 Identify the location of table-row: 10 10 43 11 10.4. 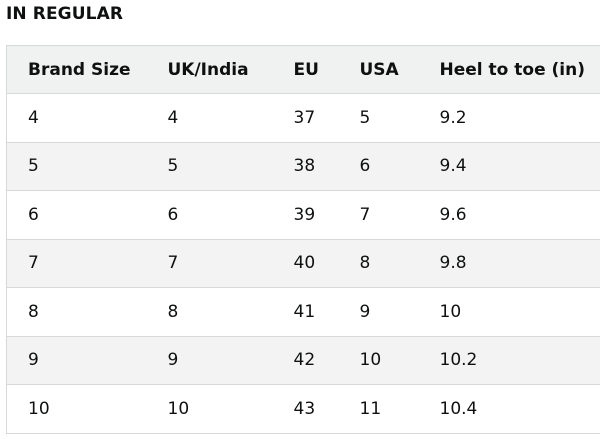
(303, 409).